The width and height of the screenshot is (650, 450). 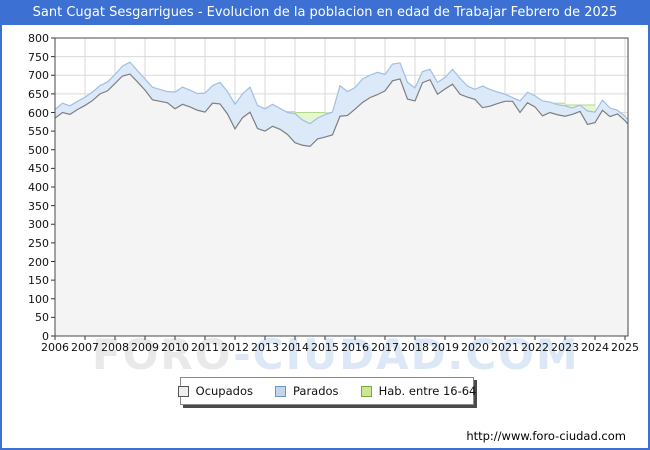 What do you see at coordinates (280, 391) in the screenshot?
I see `legend-swatch-parados` at bounding box center [280, 391].